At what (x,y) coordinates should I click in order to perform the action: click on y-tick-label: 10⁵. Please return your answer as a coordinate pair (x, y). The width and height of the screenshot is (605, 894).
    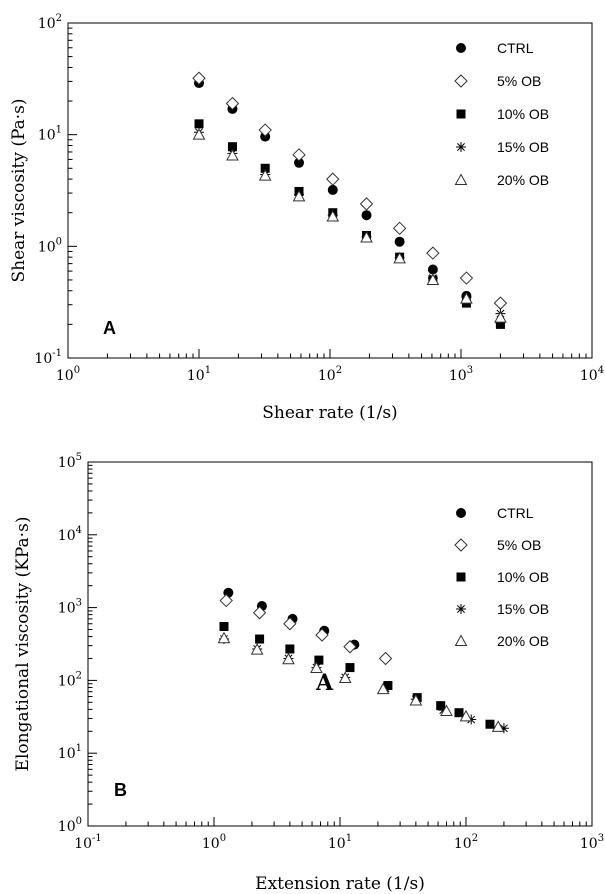
    Looking at the image, I should click on (70, 461).